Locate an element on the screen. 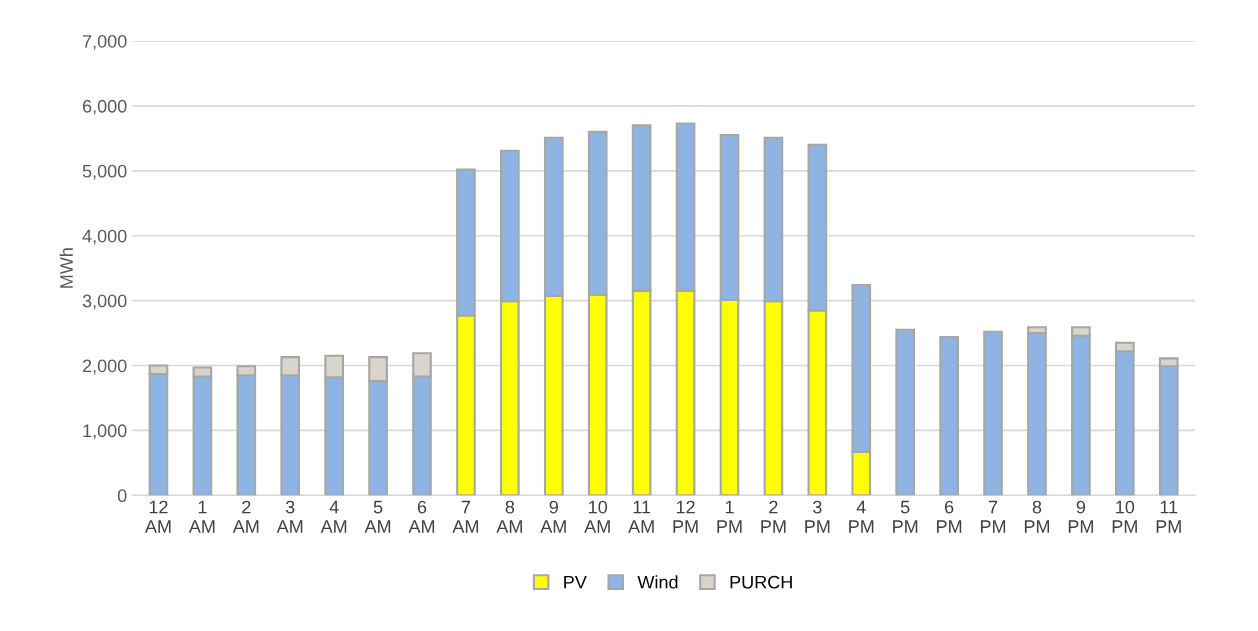 The width and height of the screenshot is (1258, 631). x-tick-label: 5 PM is located at coordinates (905, 516).